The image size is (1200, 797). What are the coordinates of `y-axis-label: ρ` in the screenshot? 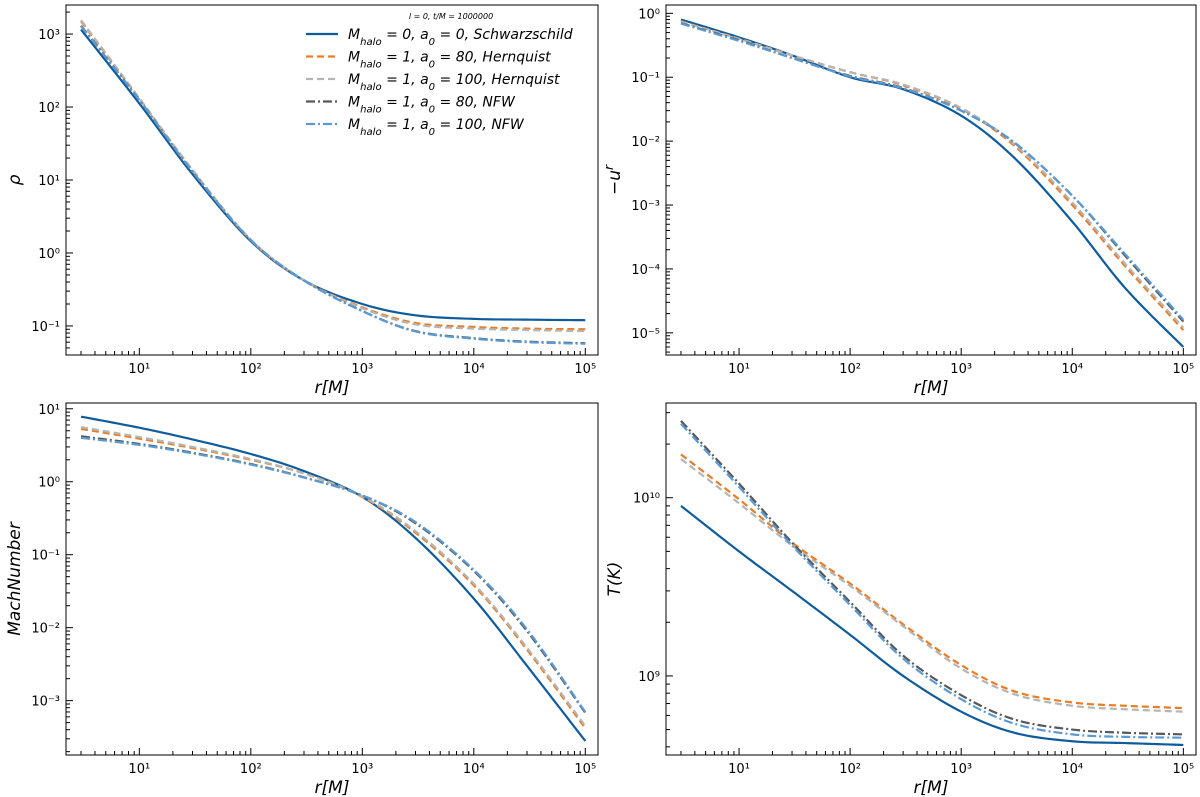 It's located at (15, 179).